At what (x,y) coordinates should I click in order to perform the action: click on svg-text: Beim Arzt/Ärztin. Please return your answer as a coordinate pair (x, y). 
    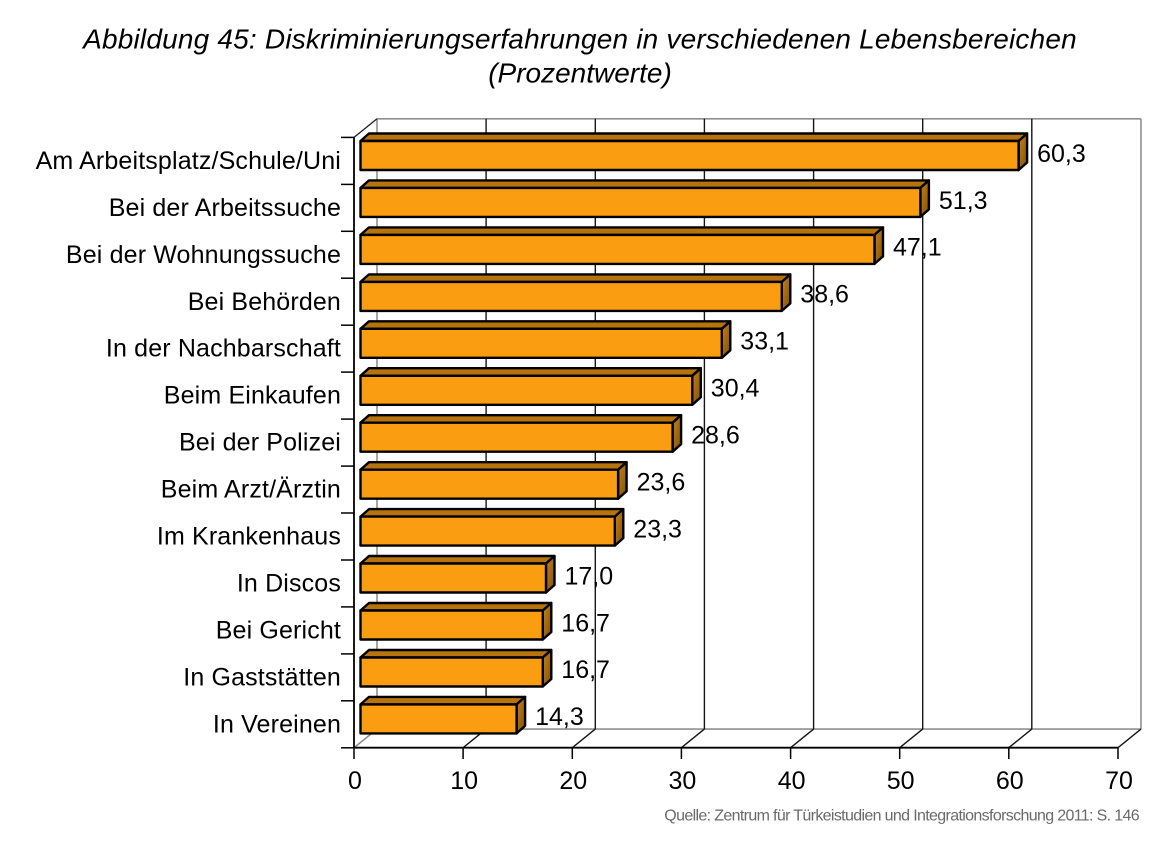
    Looking at the image, I should click on (251, 490).